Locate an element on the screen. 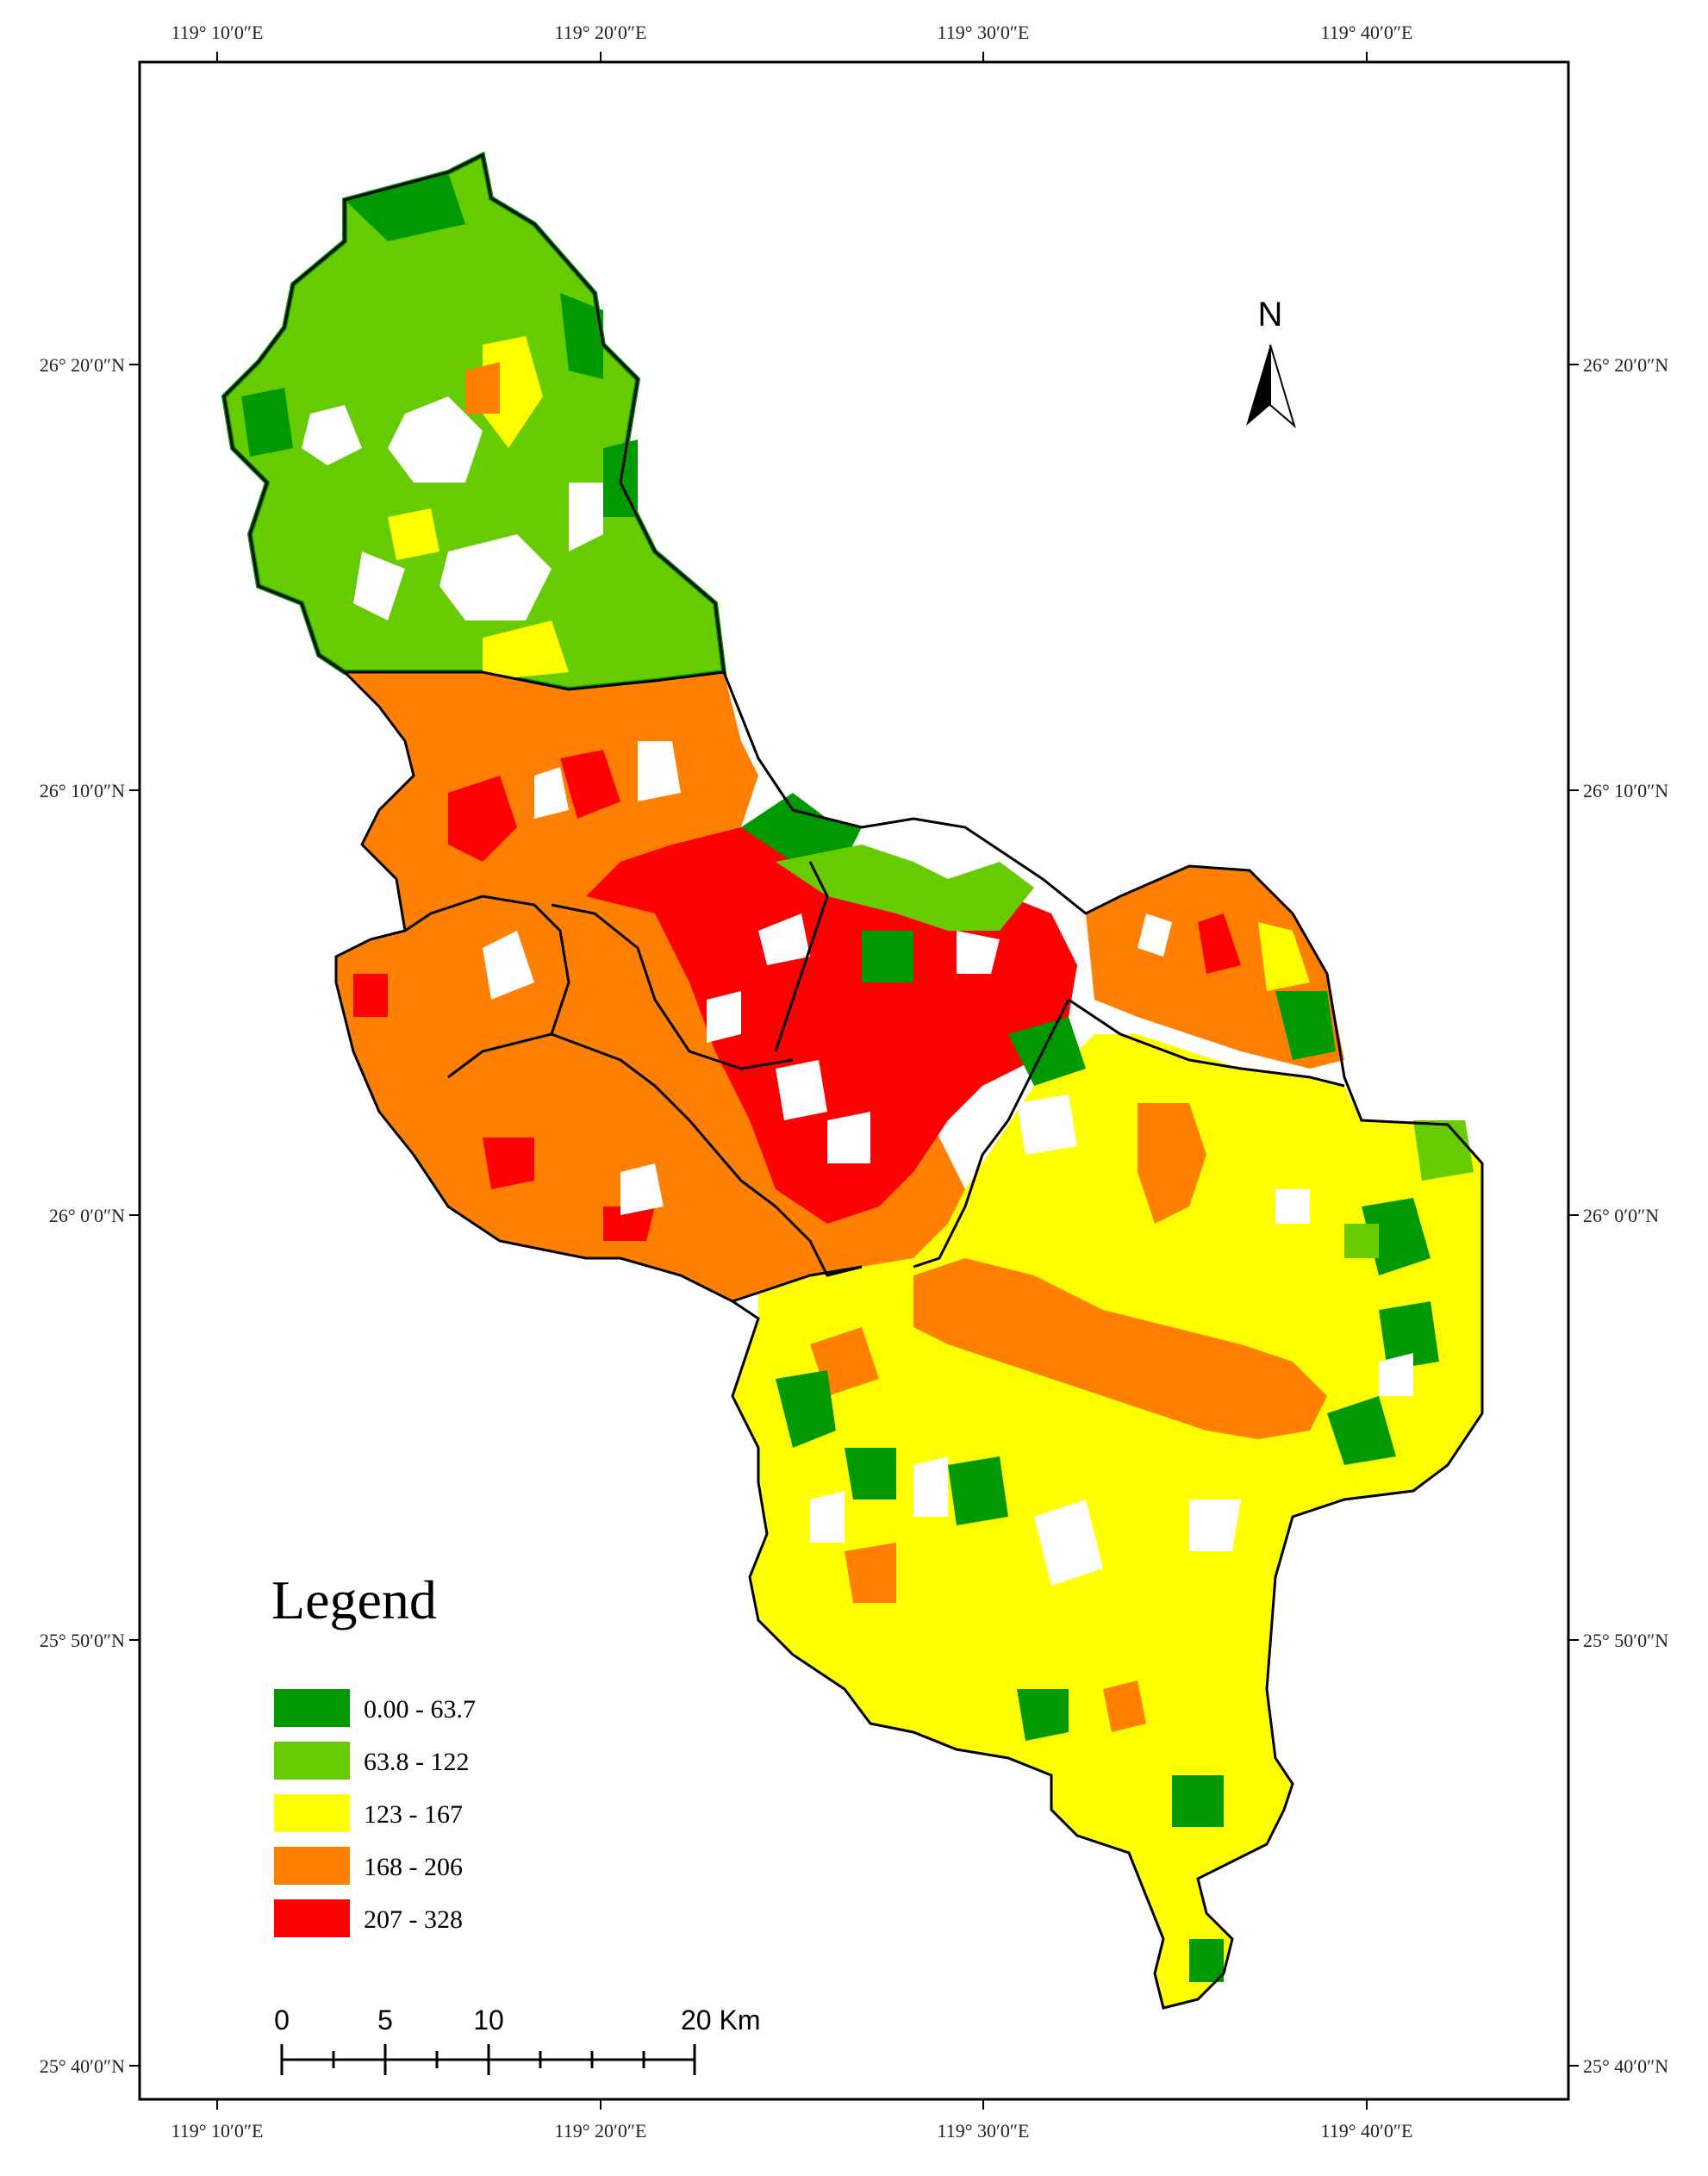  tick-right-5: 25° 40′0″N is located at coordinates (1626, 2066).